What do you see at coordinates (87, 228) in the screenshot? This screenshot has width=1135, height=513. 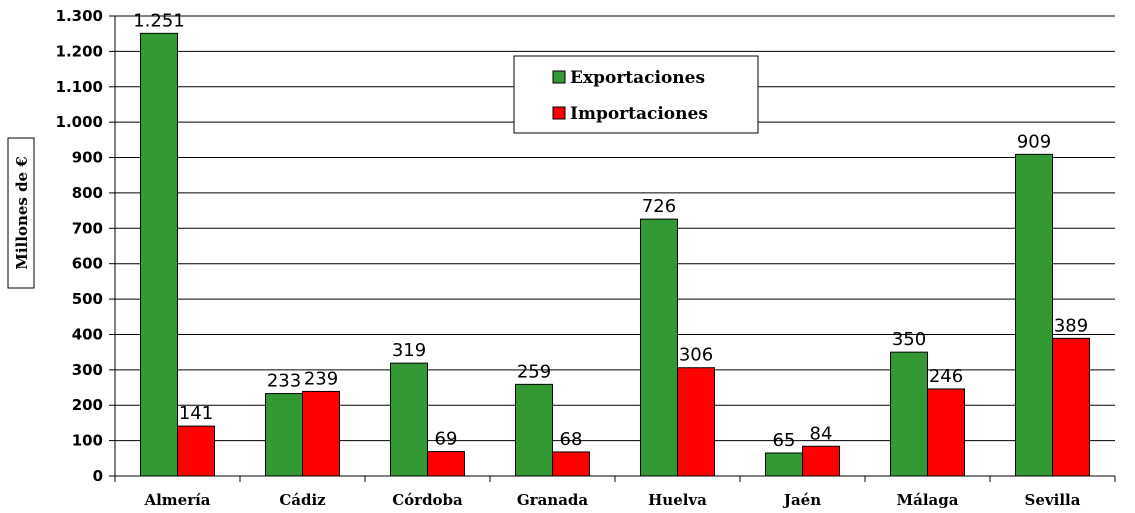 I see `y-tick-label: 700` at bounding box center [87, 228].